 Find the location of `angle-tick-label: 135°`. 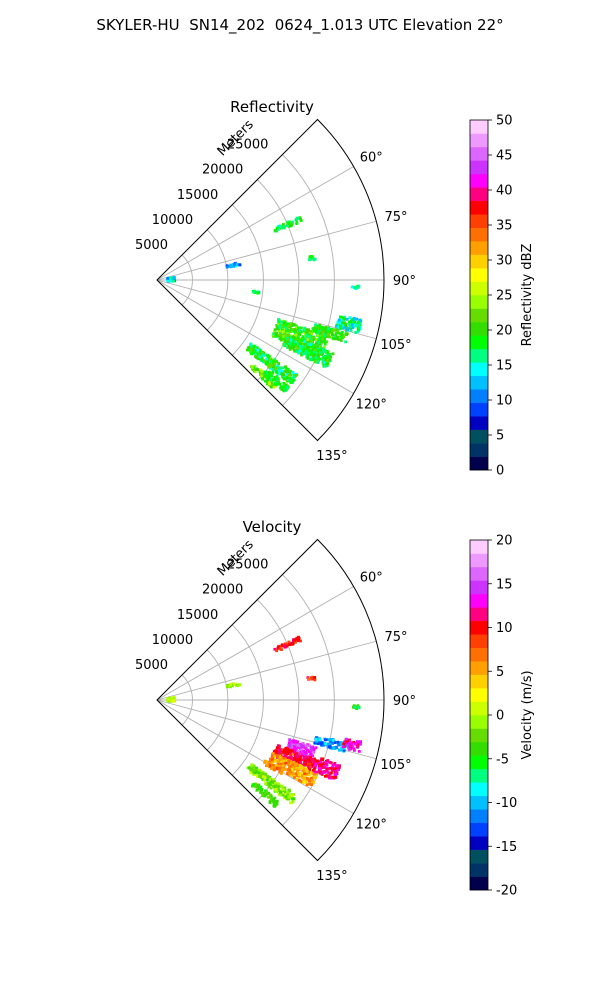

angle-tick-label: 135° is located at coordinates (331, 876).